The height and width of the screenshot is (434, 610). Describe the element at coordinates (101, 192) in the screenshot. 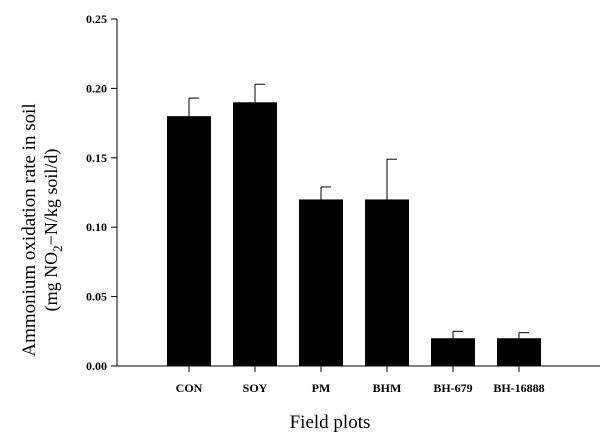

I see `y-ticks-group: 0.00 0.05 0.10 0.15 0.20 0.25` at that location.